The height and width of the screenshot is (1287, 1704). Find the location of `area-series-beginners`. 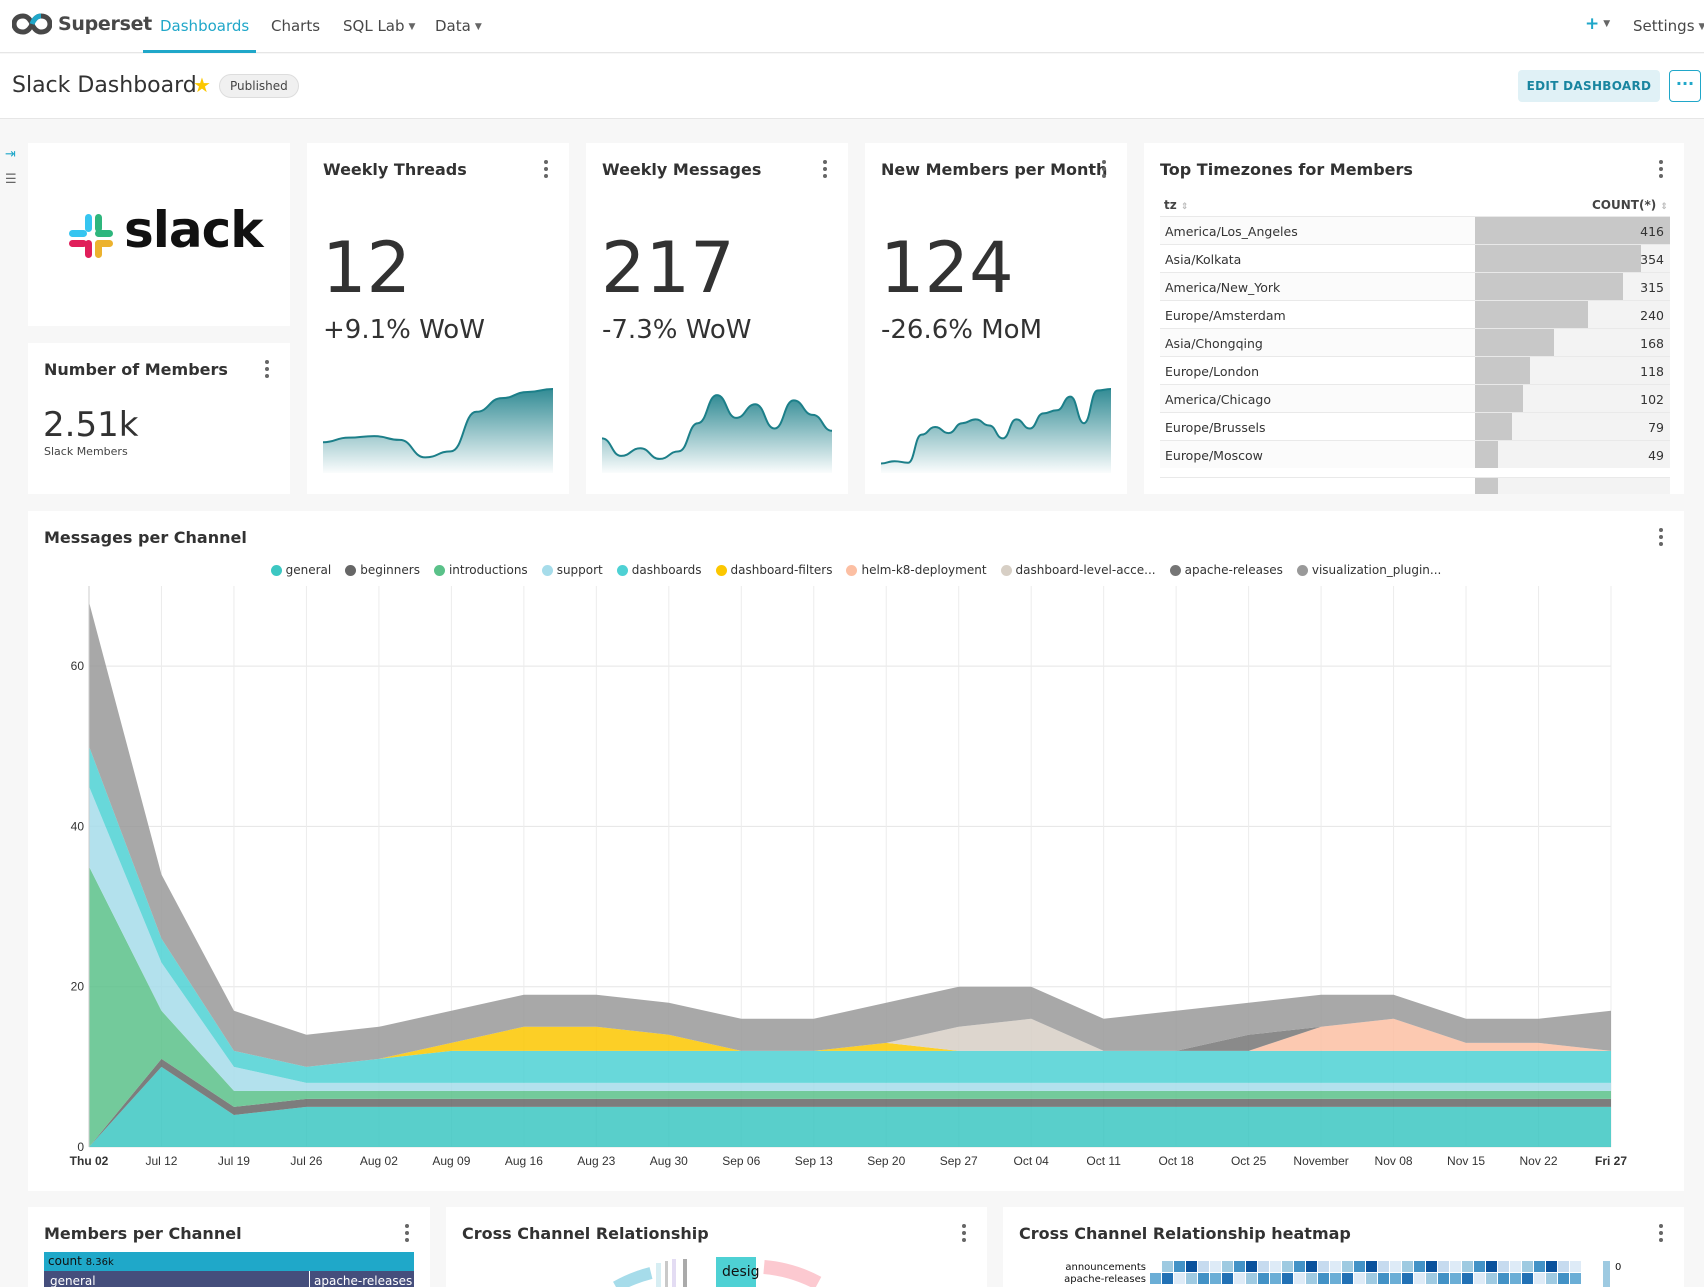

area-series-beginners is located at coordinates (850, 1102).